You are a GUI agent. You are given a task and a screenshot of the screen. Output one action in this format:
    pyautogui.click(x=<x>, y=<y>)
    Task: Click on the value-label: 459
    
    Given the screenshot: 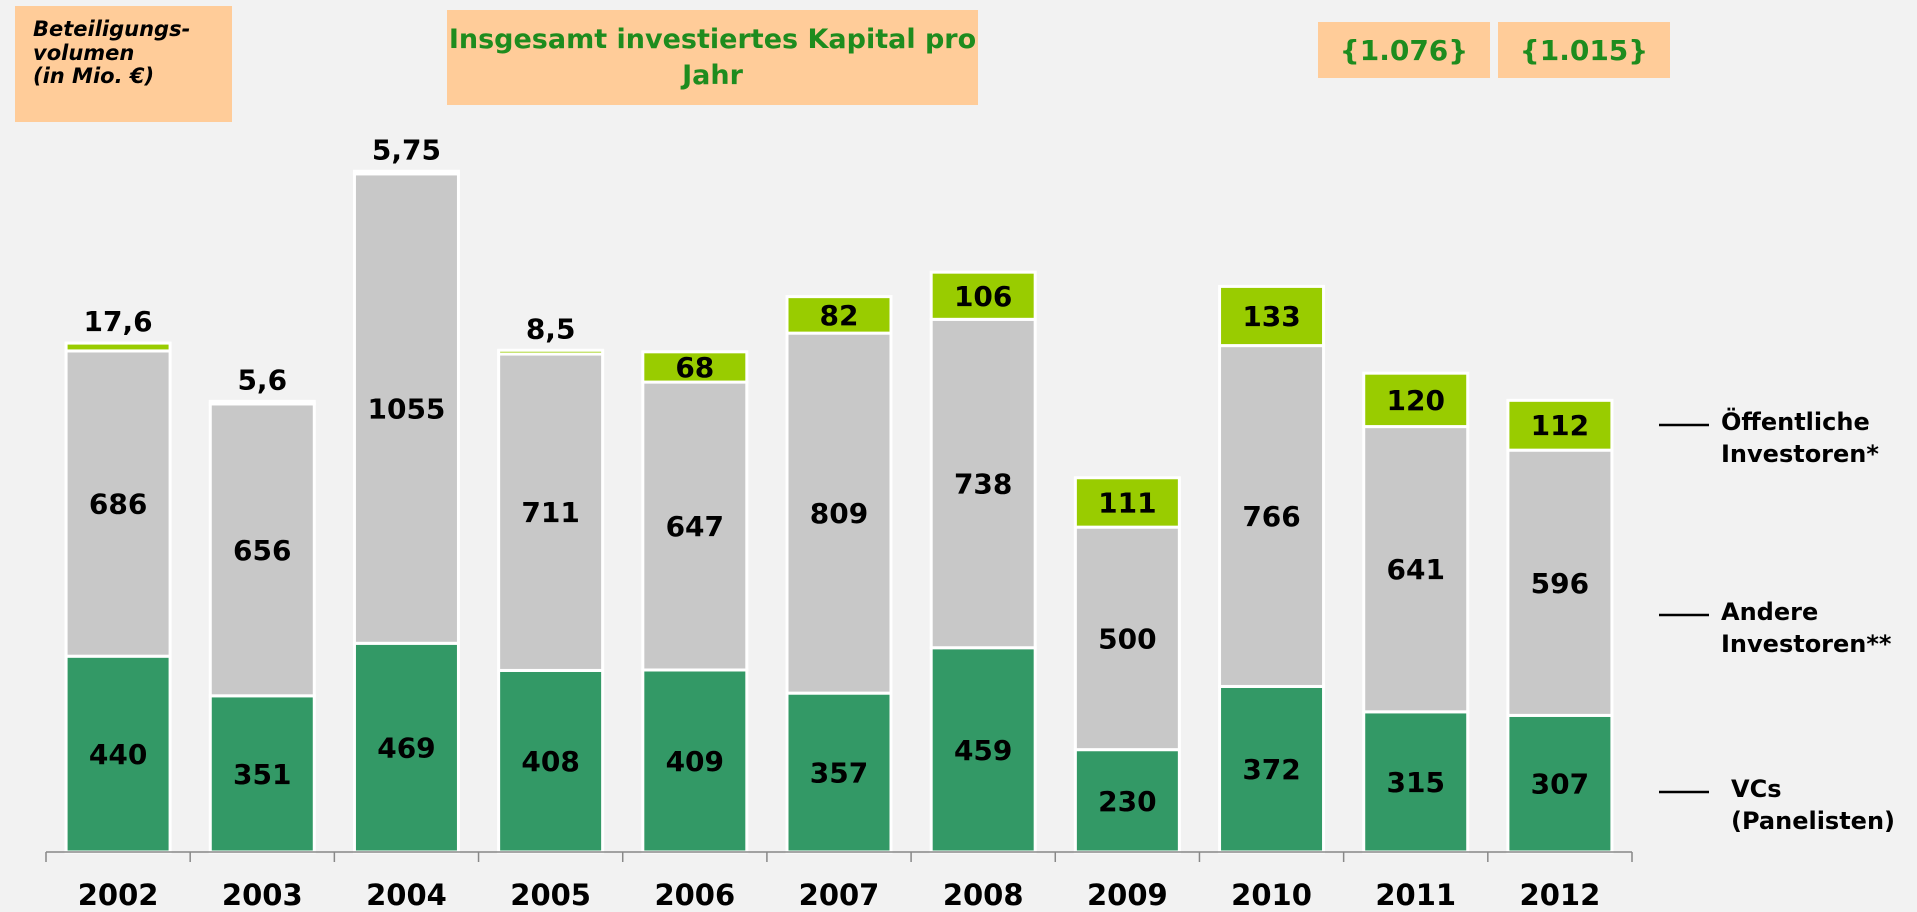 What is the action you would take?
    pyautogui.click(x=983, y=750)
    